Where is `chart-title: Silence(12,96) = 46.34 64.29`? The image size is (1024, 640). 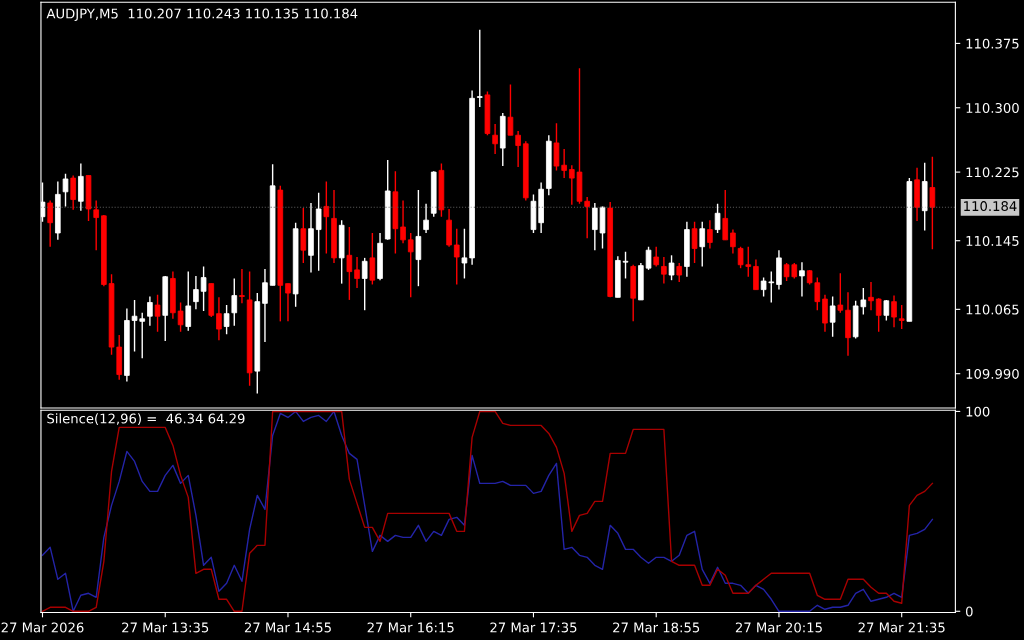 chart-title: Silence(12,96) = 46.34 64.29 is located at coordinates (146, 419).